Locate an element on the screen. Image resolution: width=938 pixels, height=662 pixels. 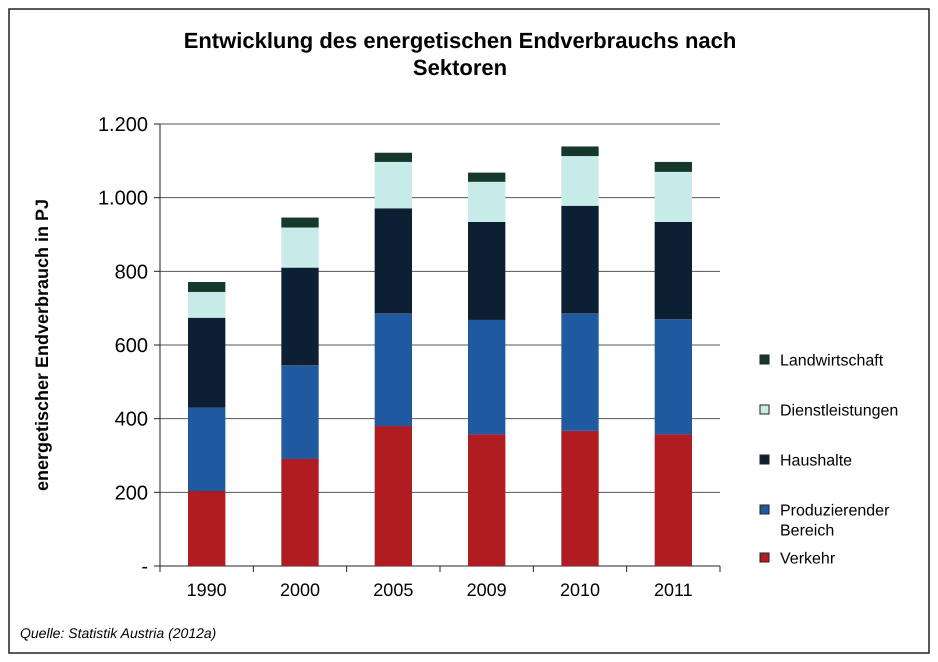
y-tick-label: 400 is located at coordinates (131, 419).